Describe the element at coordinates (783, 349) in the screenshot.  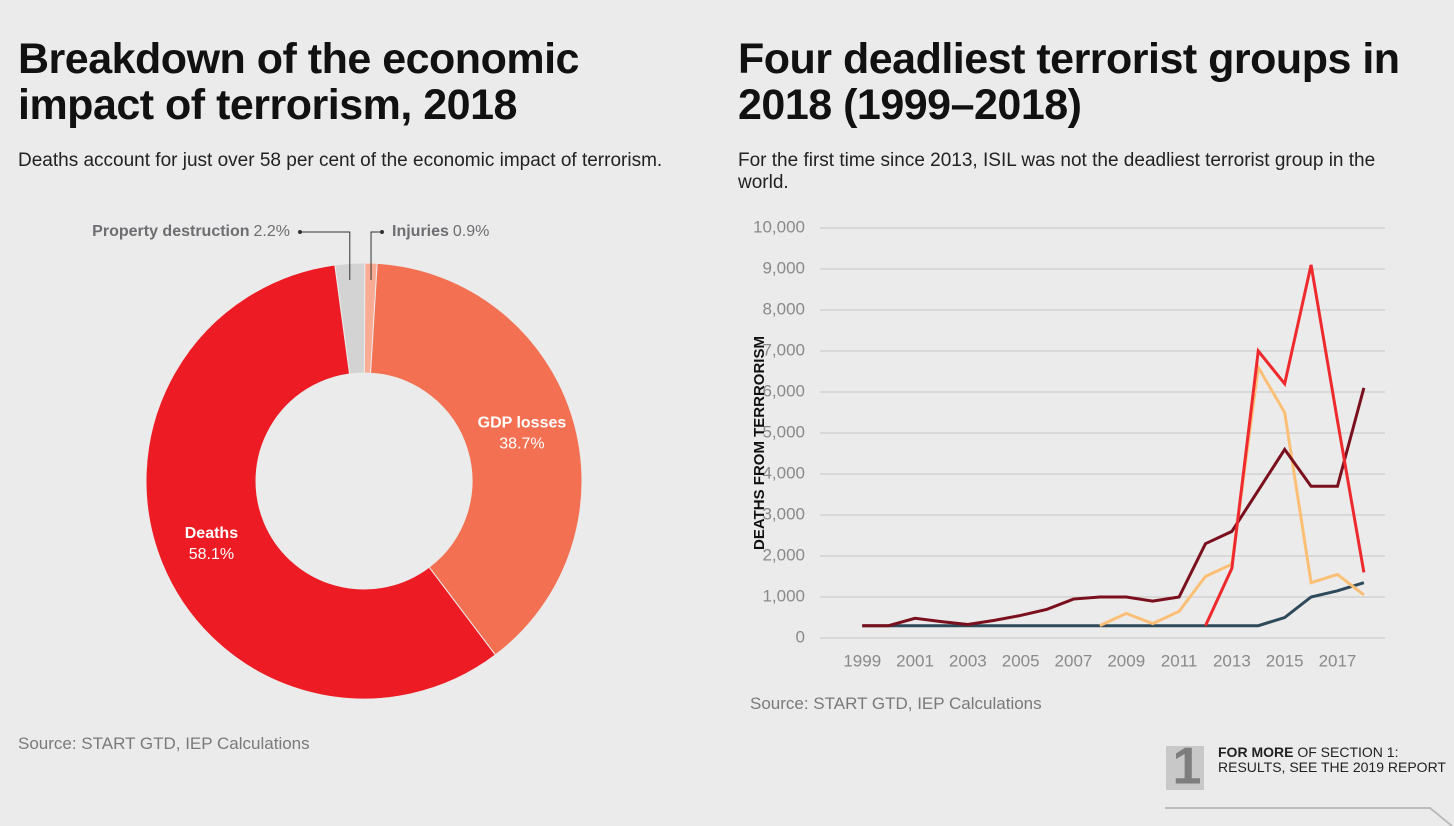
I see `y-tick-label: 7,000` at that location.